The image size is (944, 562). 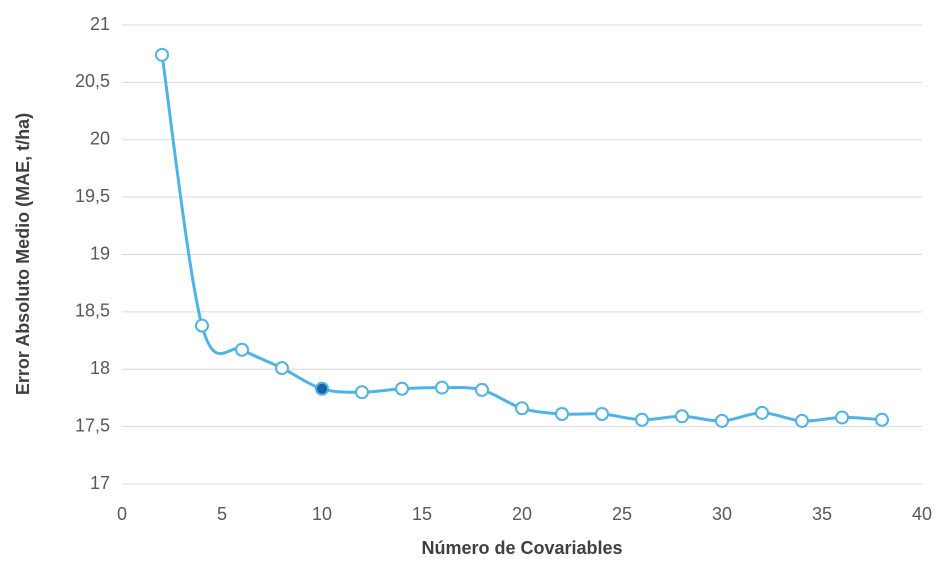 I want to click on y-tick-label: 19, so click(x=100, y=253).